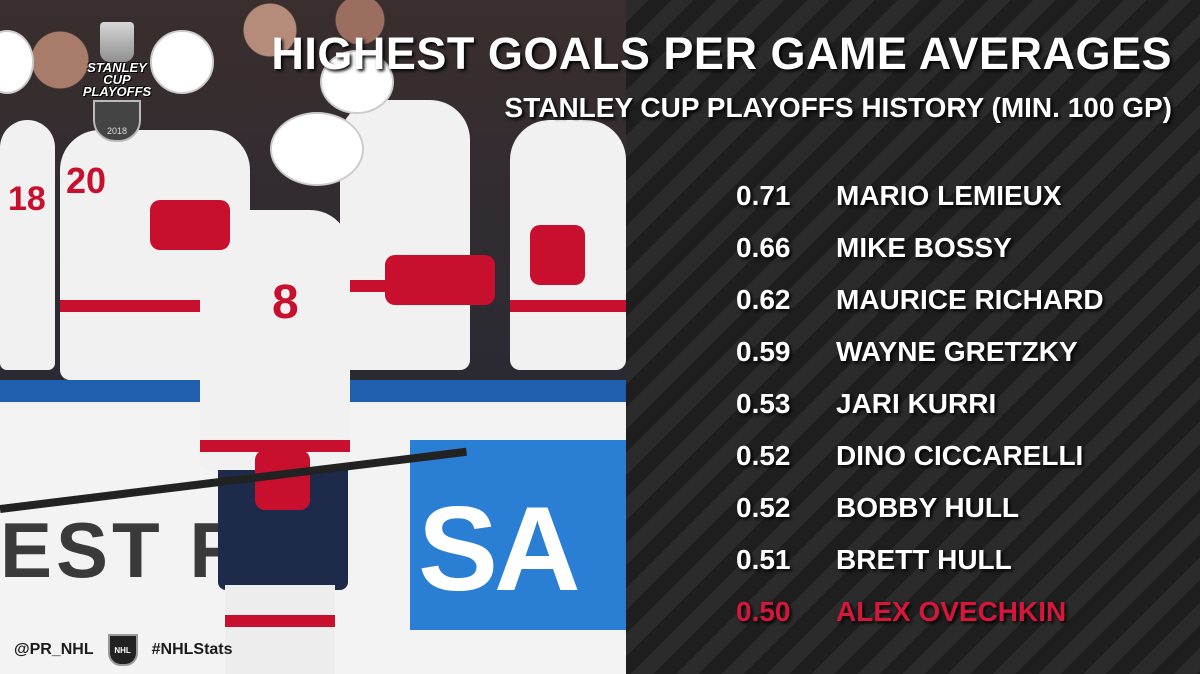  I want to click on goals-per-game: 0.71, so click(763, 195).